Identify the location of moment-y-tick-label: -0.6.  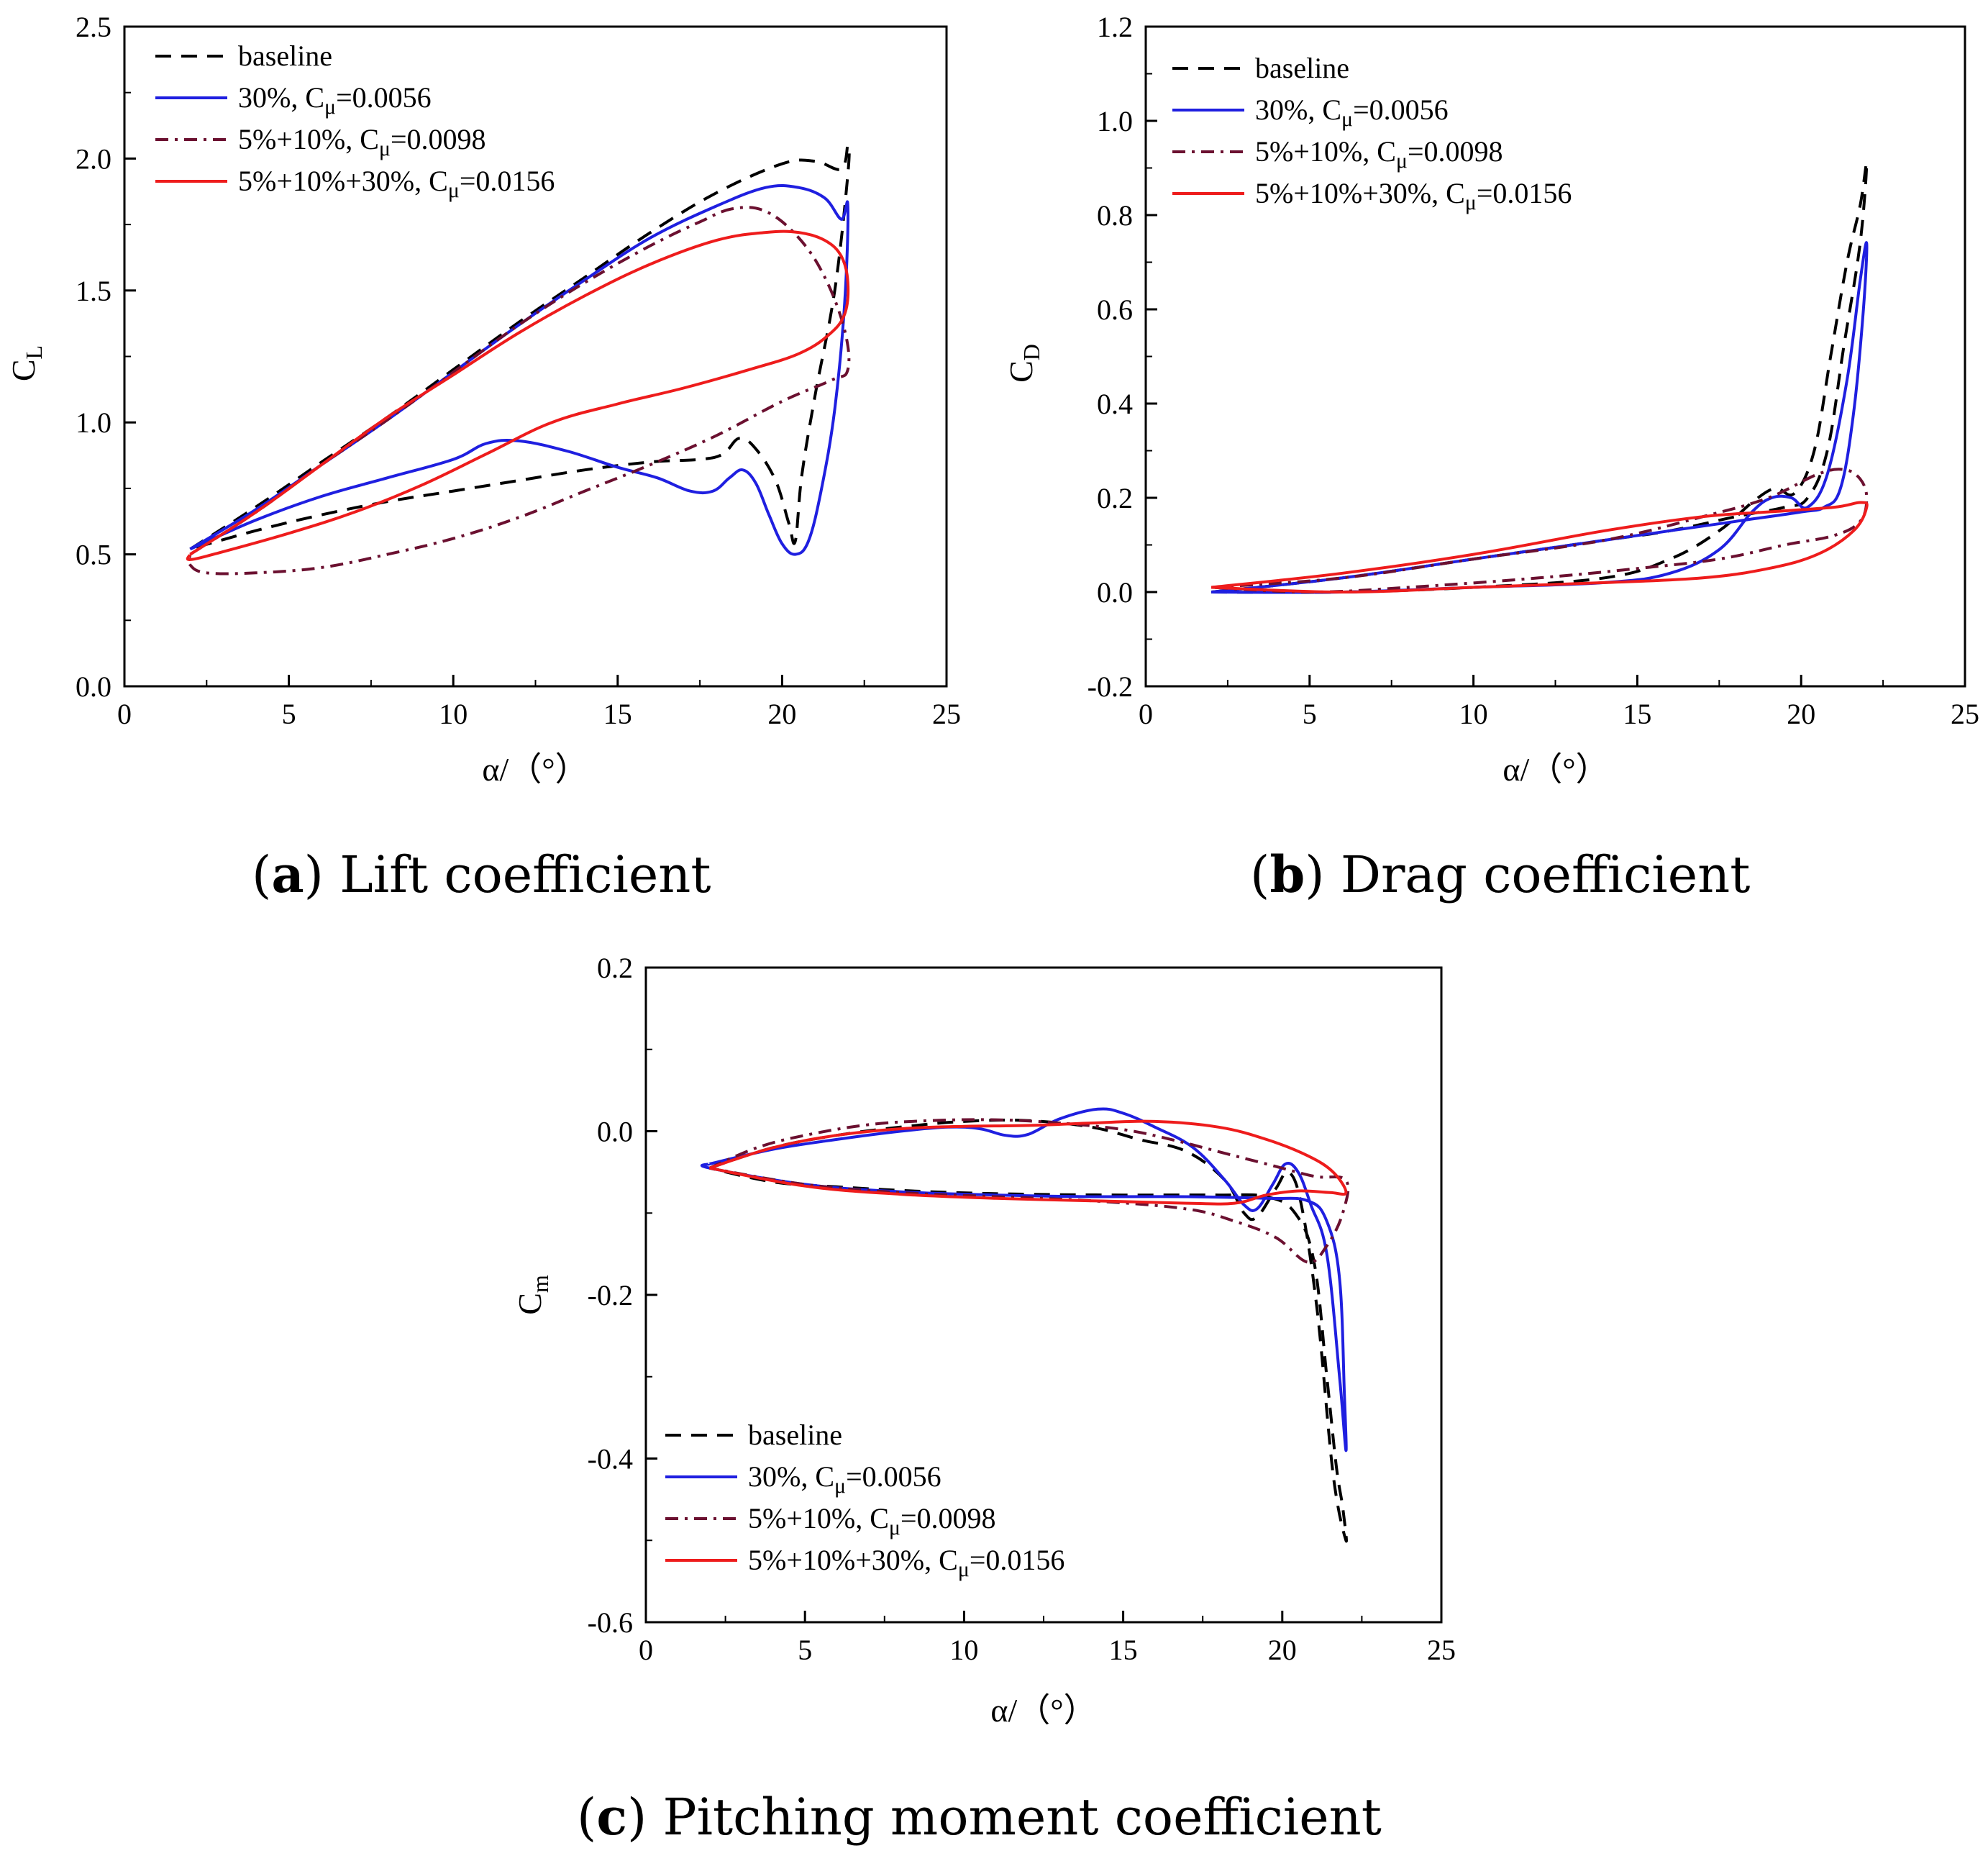
(610, 1622).